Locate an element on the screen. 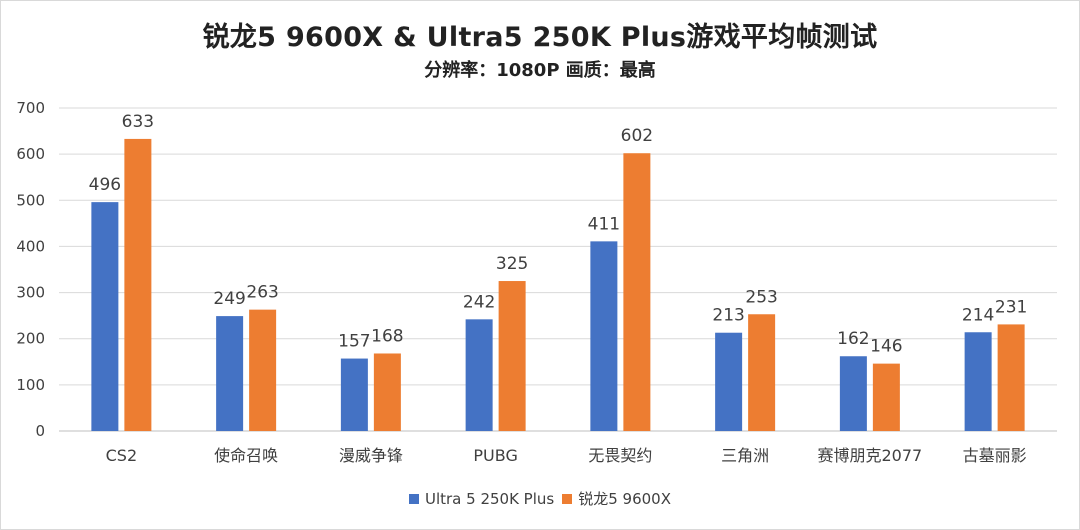 The width and height of the screenshot is (1080, 530). data-label: 253 is located at coordinates (761, 297).